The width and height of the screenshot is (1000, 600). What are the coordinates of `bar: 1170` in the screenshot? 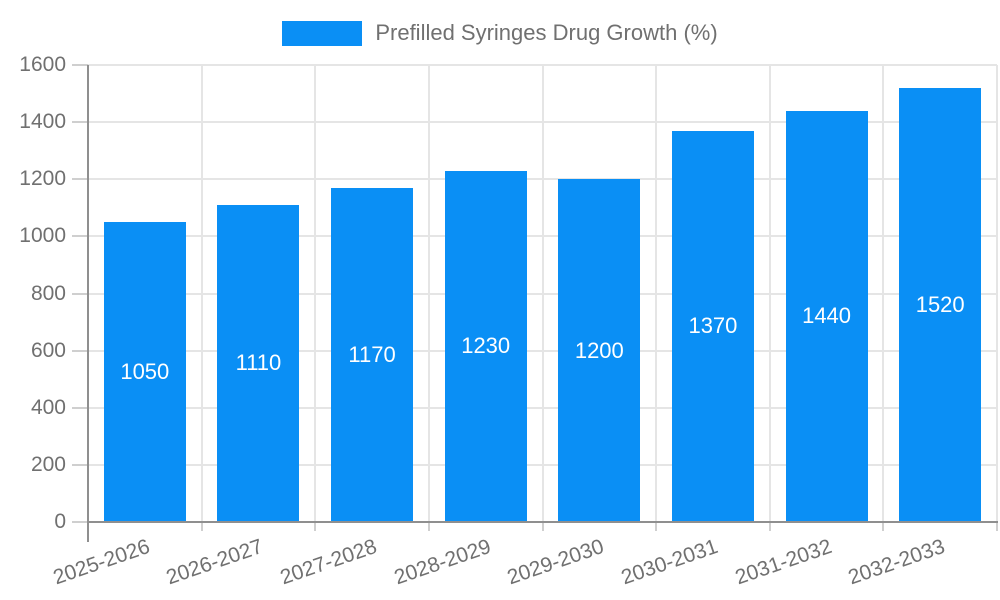 It's located at (372, 354).